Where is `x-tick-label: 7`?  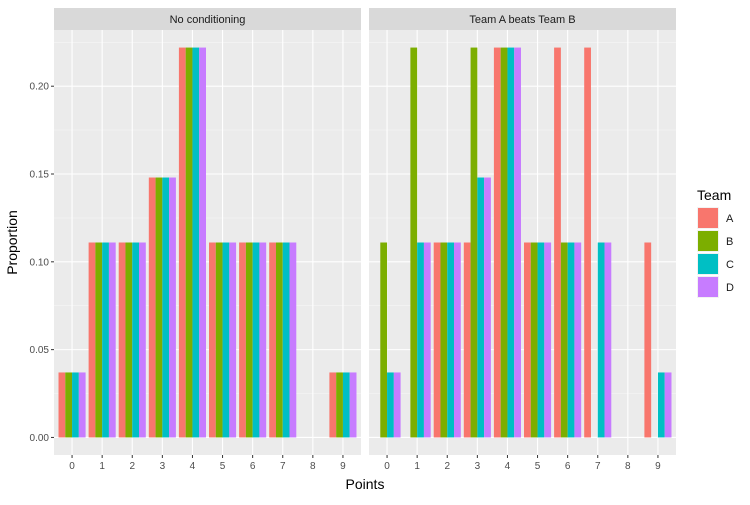
x-tick-label: 7 is located at coordinates (598, 466).